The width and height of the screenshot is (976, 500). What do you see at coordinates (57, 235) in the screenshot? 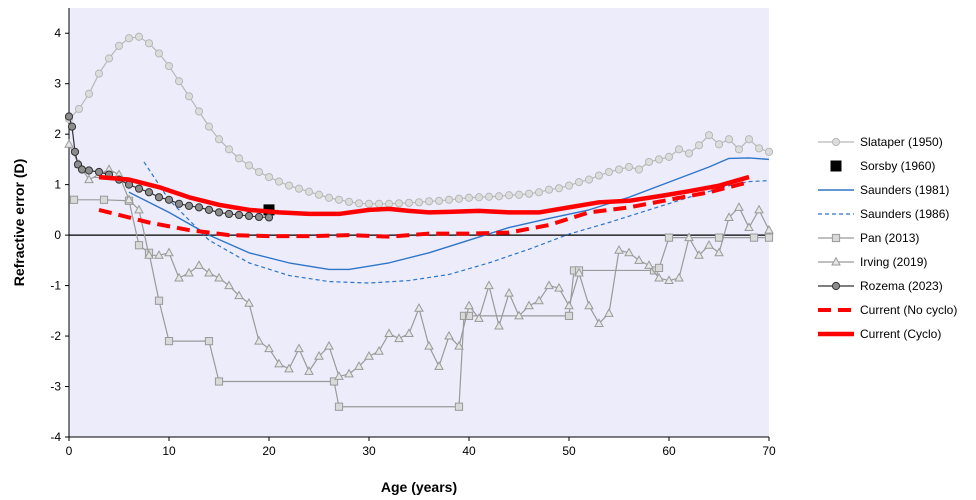
I see `y-tick-label: 0` at bounding box center [57, 235].